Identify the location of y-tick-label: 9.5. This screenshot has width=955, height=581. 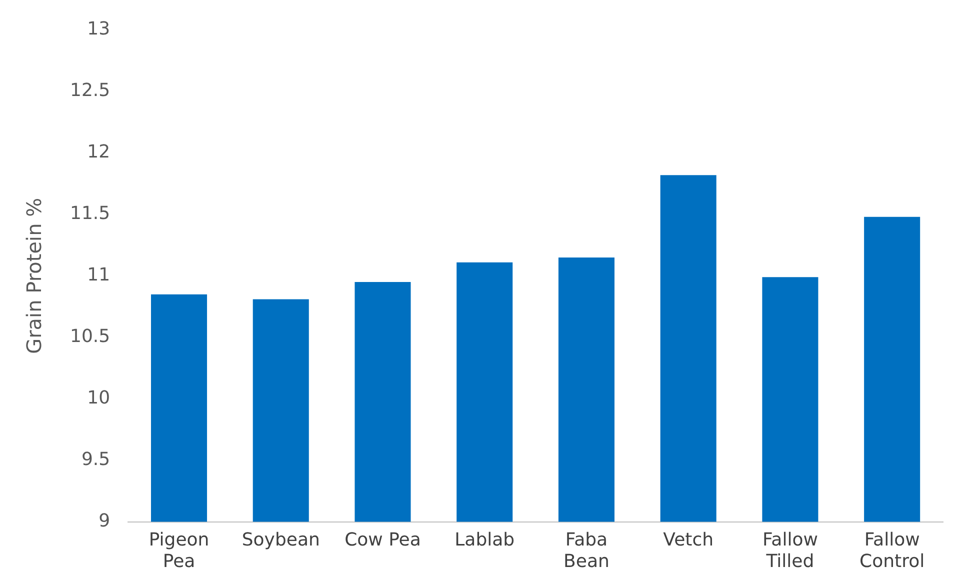
(95, 459).